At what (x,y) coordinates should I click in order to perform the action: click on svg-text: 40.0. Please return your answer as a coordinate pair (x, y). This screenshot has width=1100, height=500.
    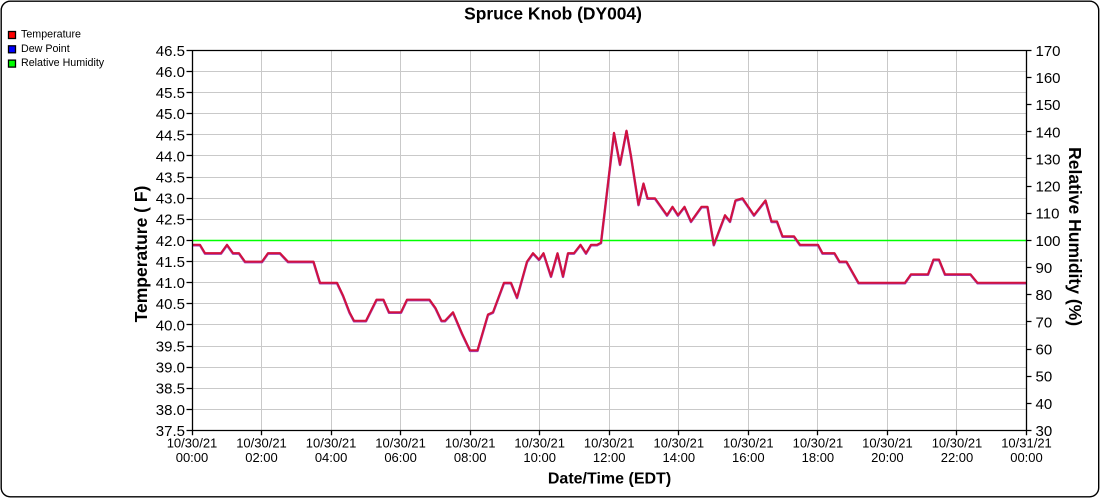
    Looking at the image, I should click on (170, 325).